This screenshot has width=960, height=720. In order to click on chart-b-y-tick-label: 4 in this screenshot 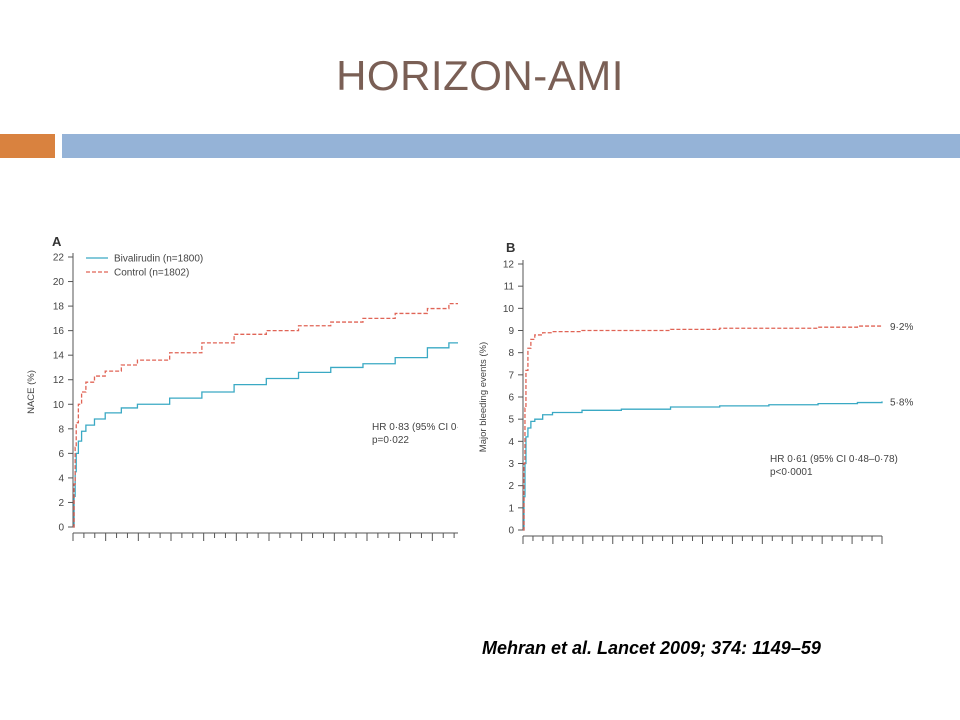, I will do `click(511, 442)`.